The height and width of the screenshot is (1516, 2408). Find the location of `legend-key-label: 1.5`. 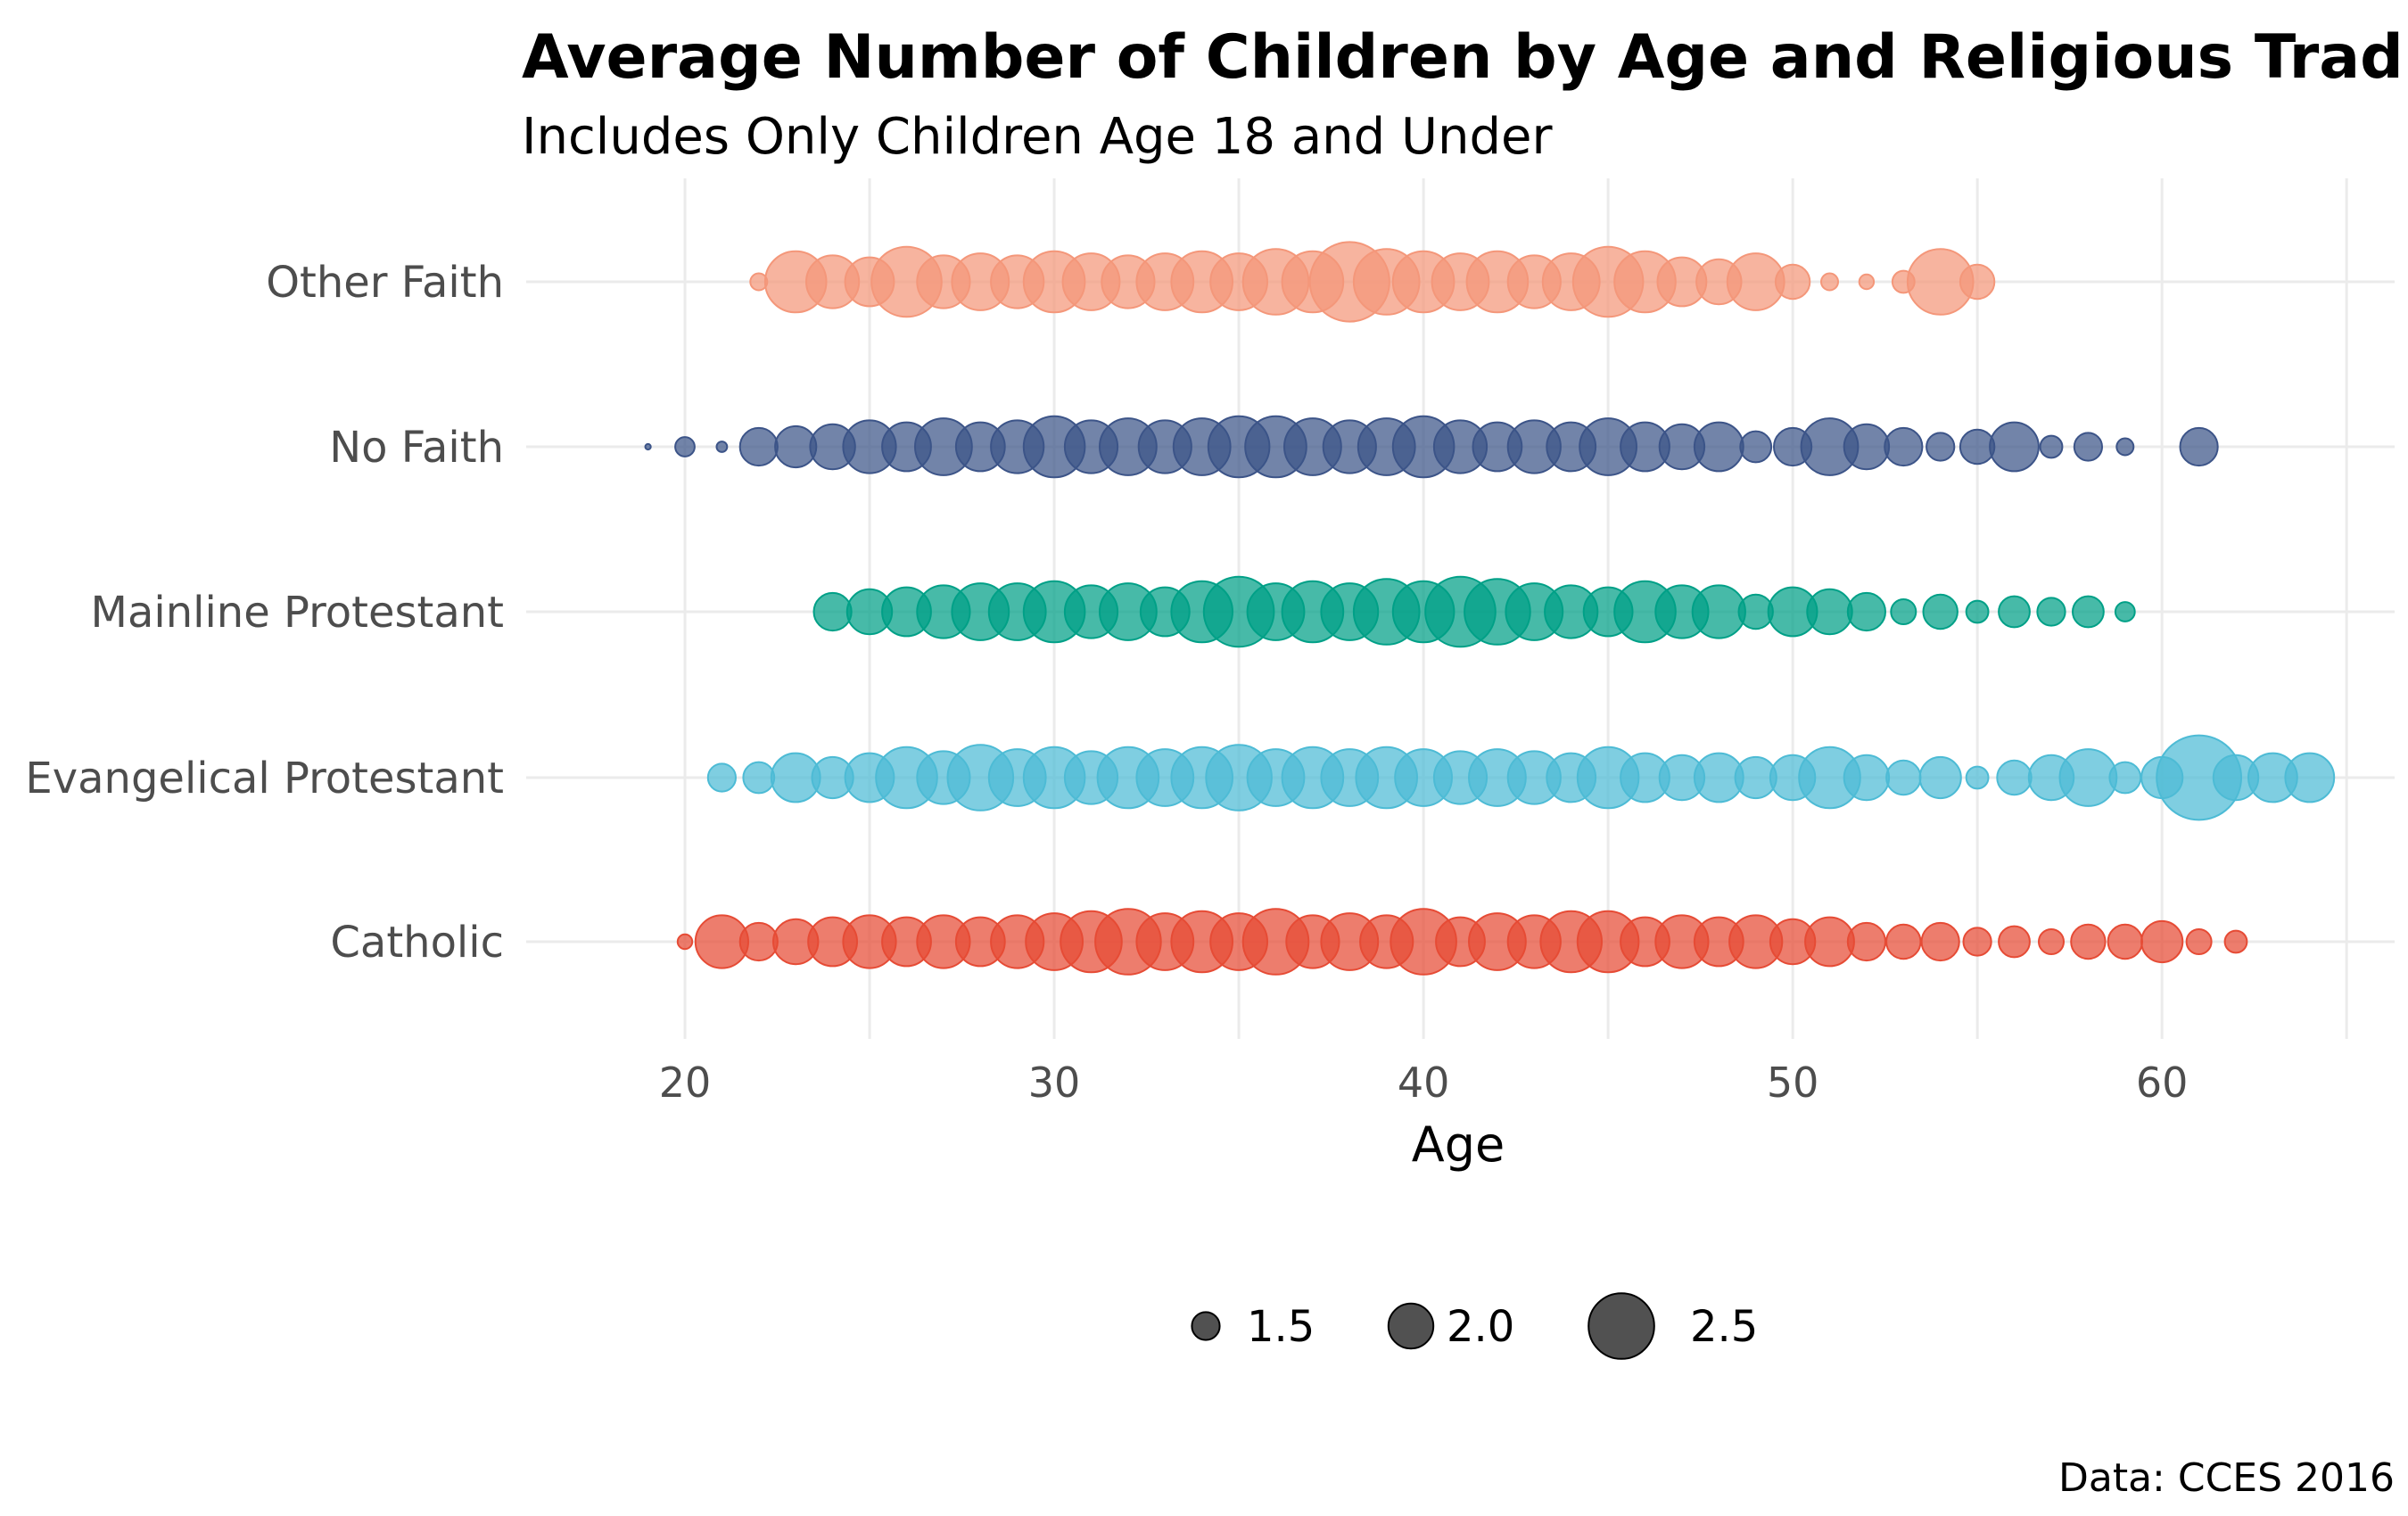

legend-key-label: 1.5 is located at coordinates (1281, 1327).